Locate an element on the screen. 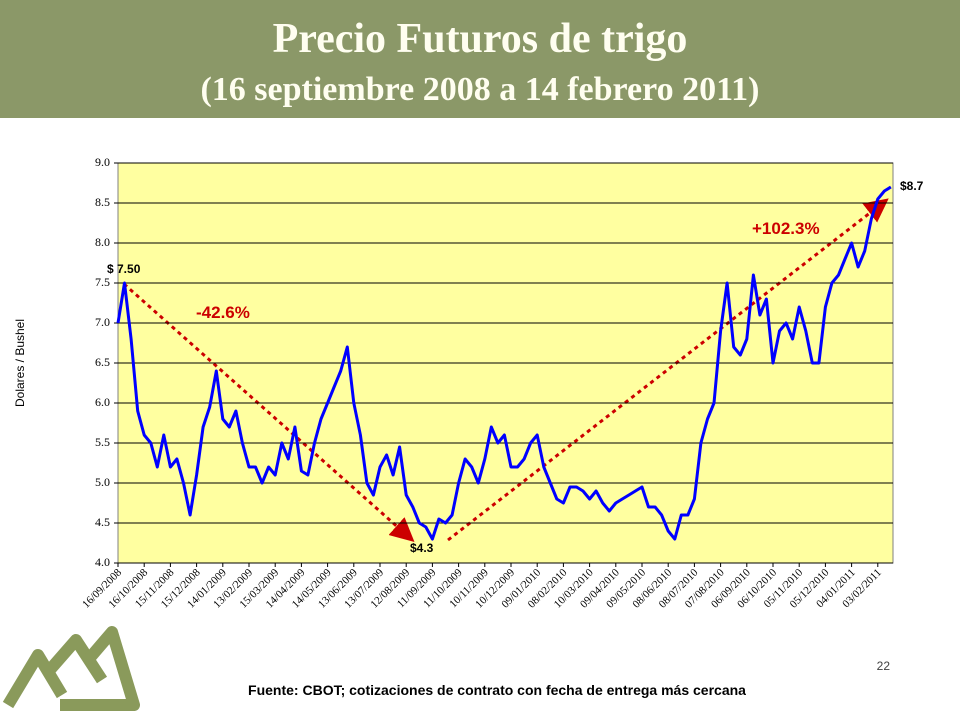 The image size is (960, 720). annotation: -42.6% is located at coordinates (223, 312).